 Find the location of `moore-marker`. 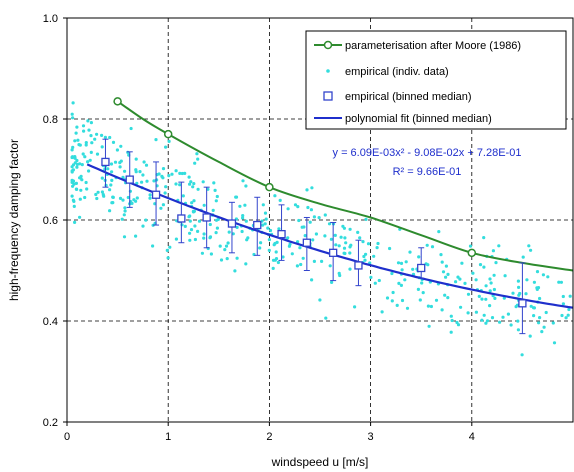

moore-marker is located at coordinates (472, 253).